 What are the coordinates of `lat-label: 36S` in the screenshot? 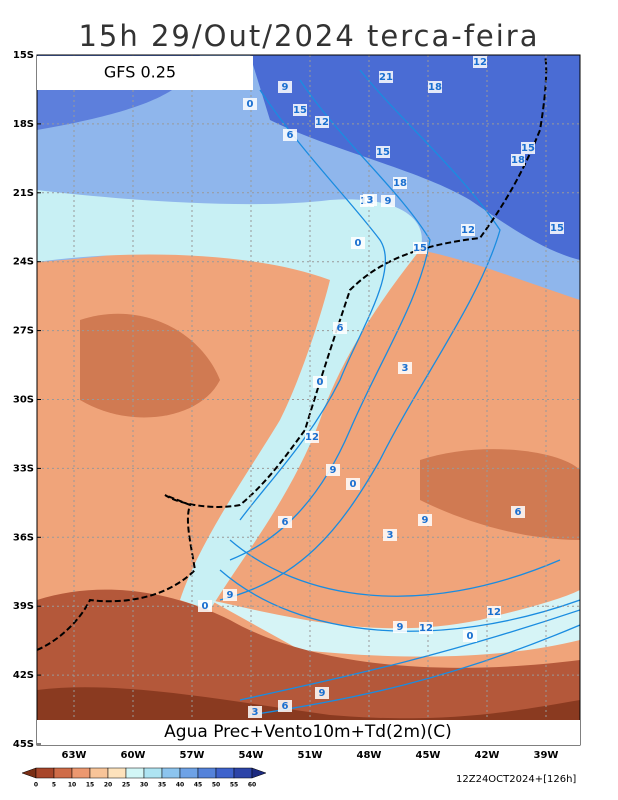 It's located at (23, 537).